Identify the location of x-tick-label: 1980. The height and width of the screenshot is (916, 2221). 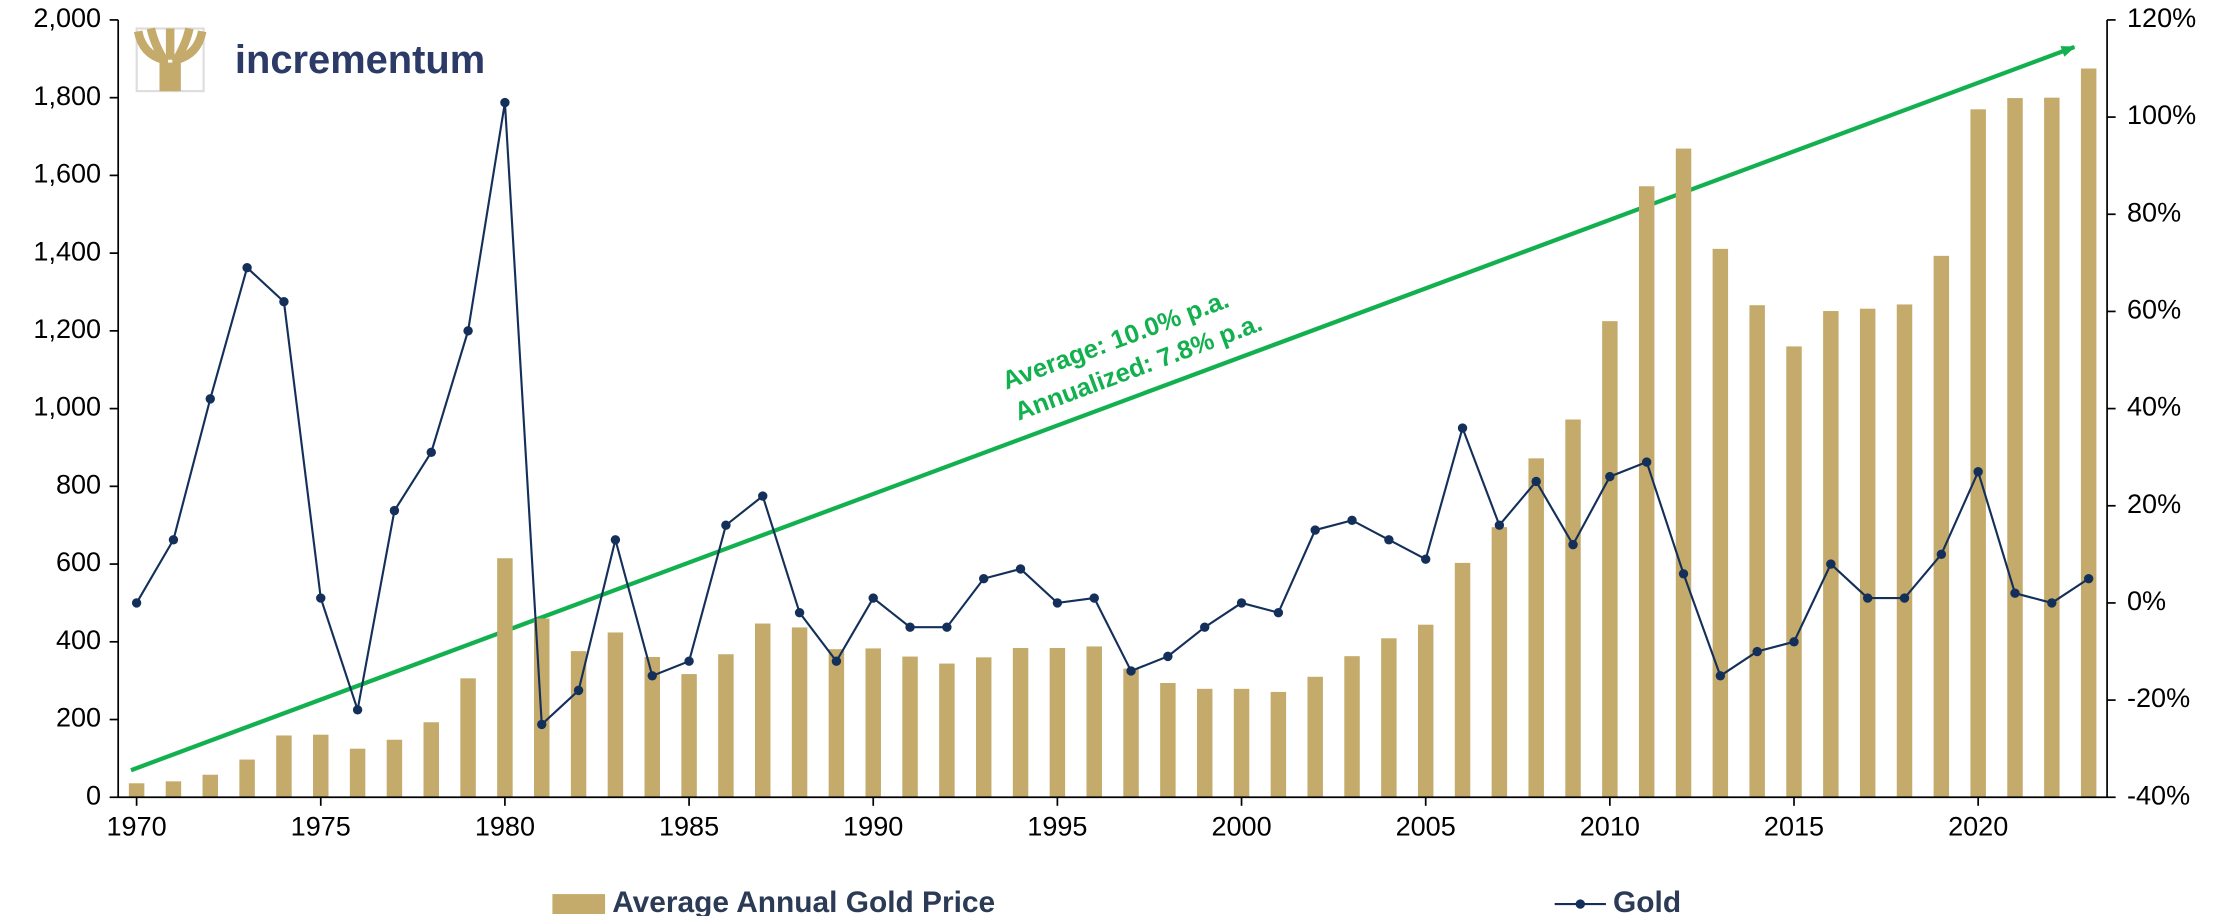
(505, 827).